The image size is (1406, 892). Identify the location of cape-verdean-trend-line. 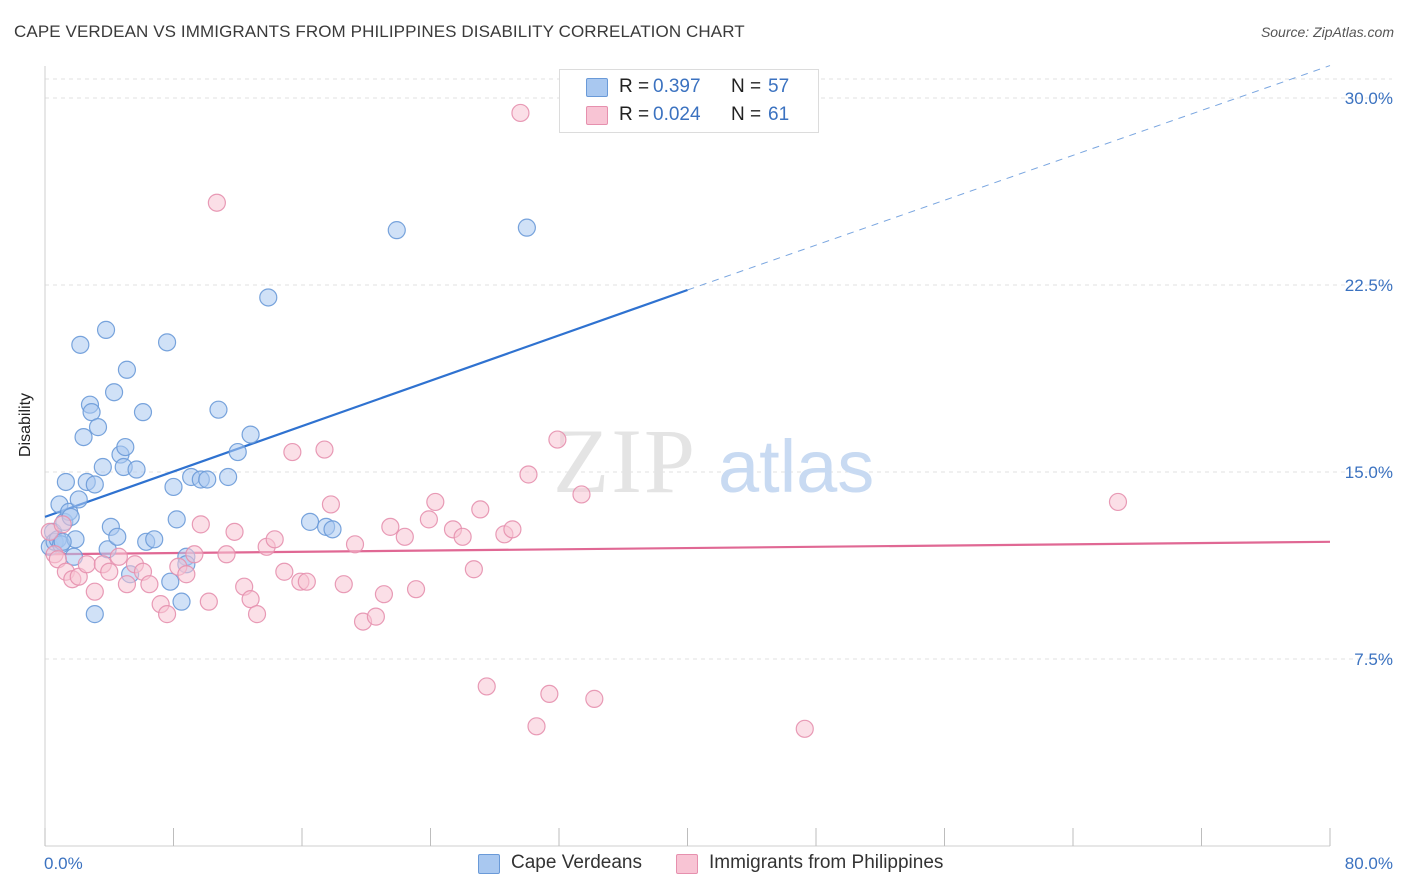
(366, 403).